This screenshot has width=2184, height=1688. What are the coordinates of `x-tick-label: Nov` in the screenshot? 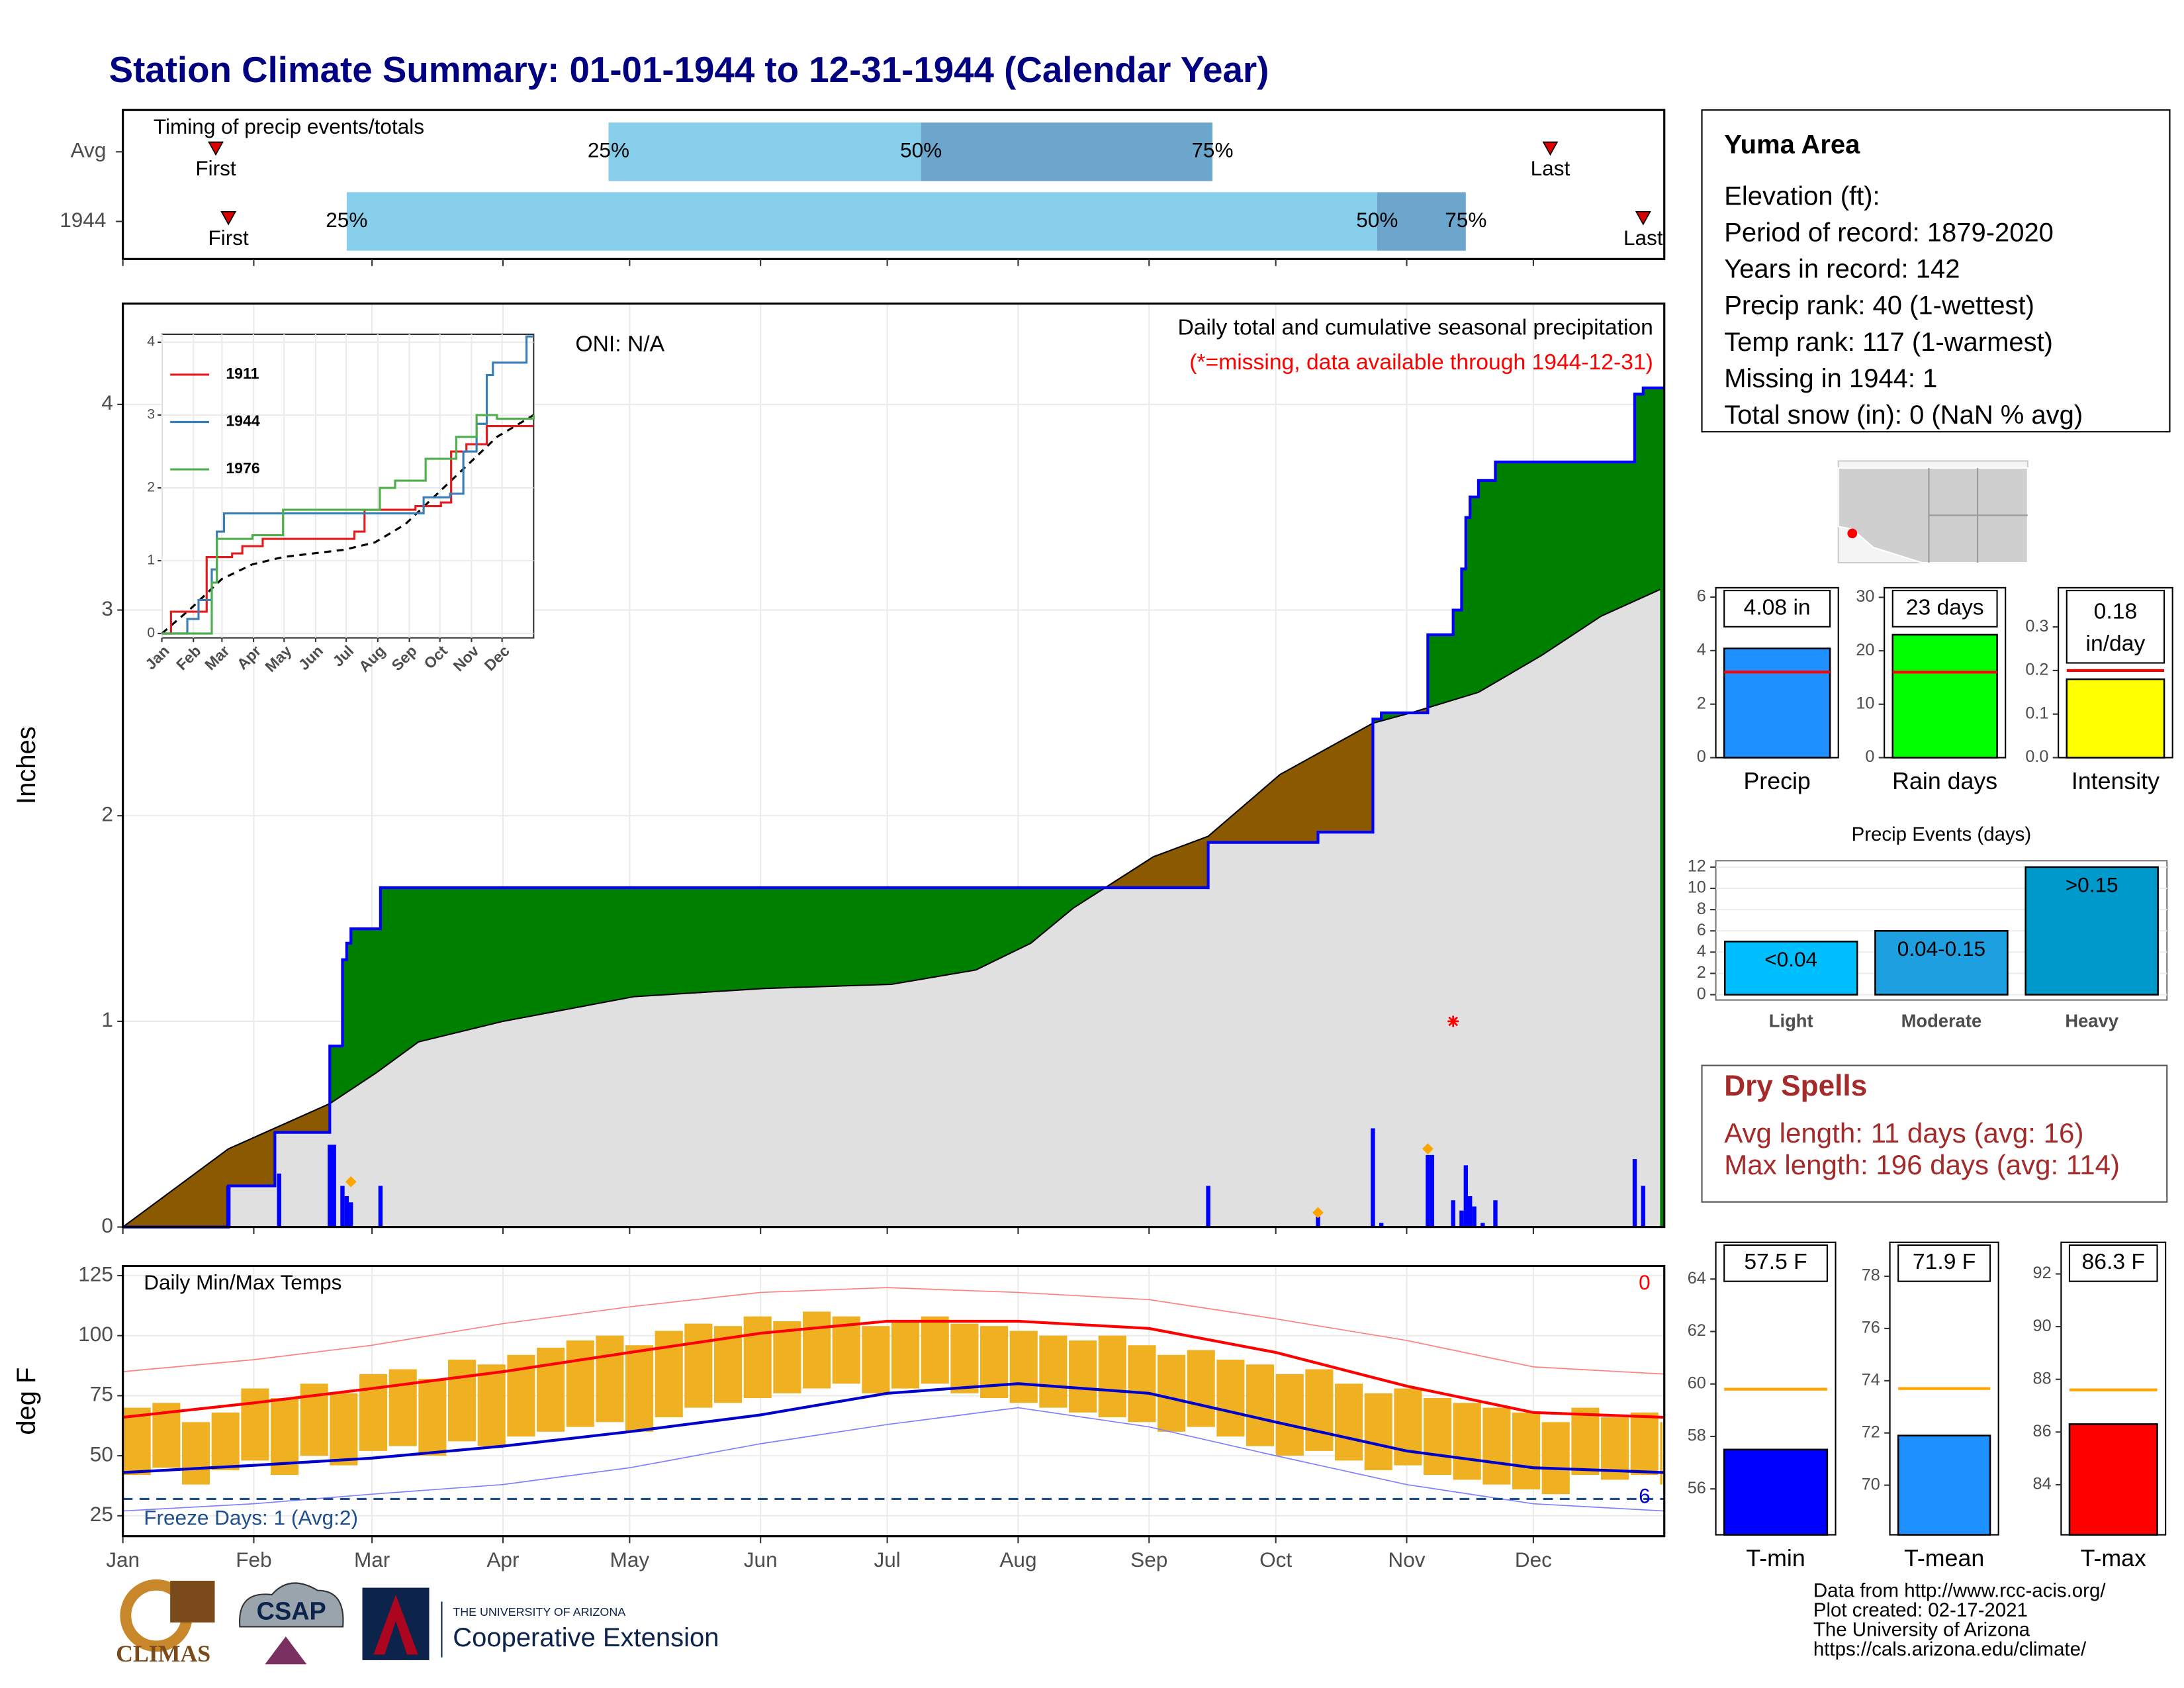 It's located at (1406, 1559).